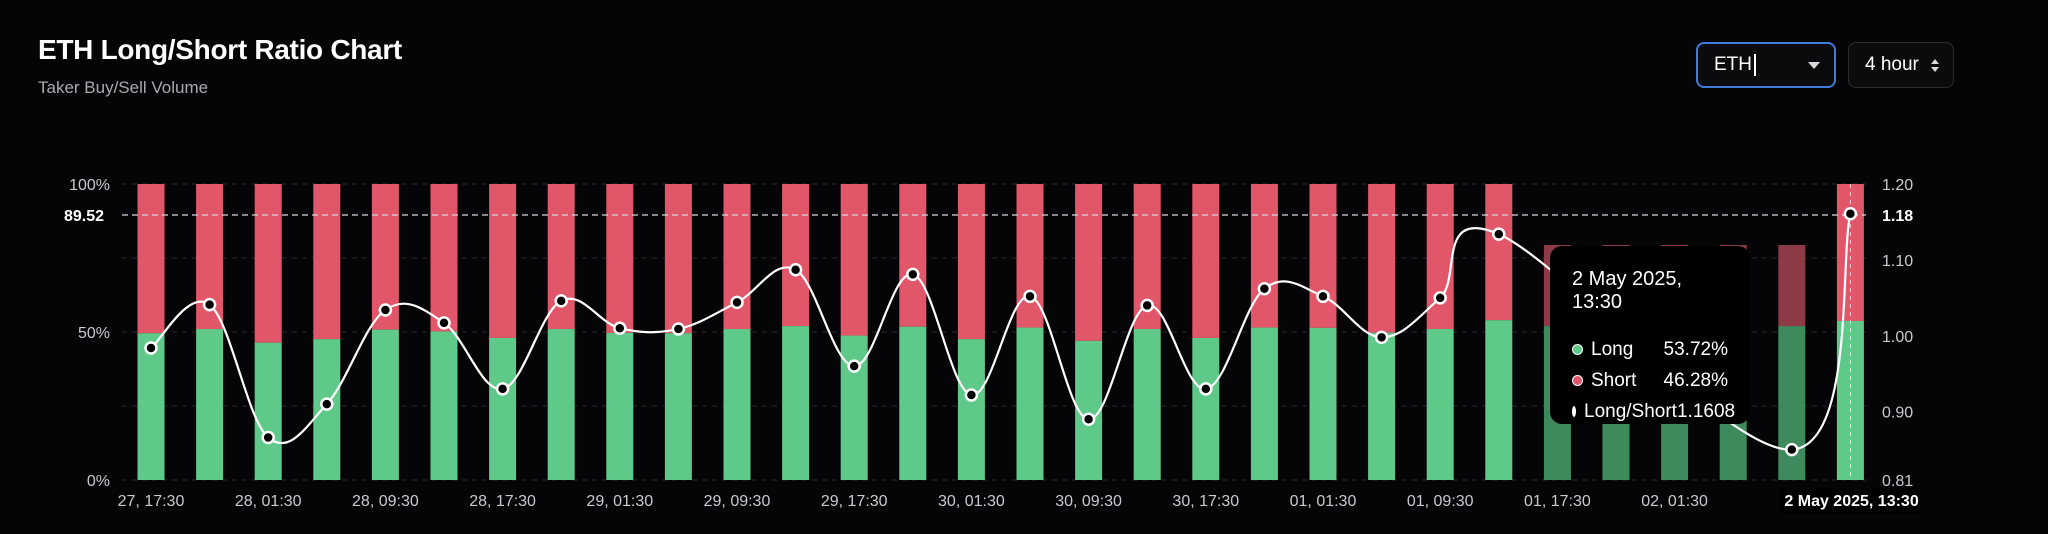  What do you see at coordinates (89, 185) in the screenshot?
I see `y-left-tick-label: 100%` at bounding box center [89, 185].